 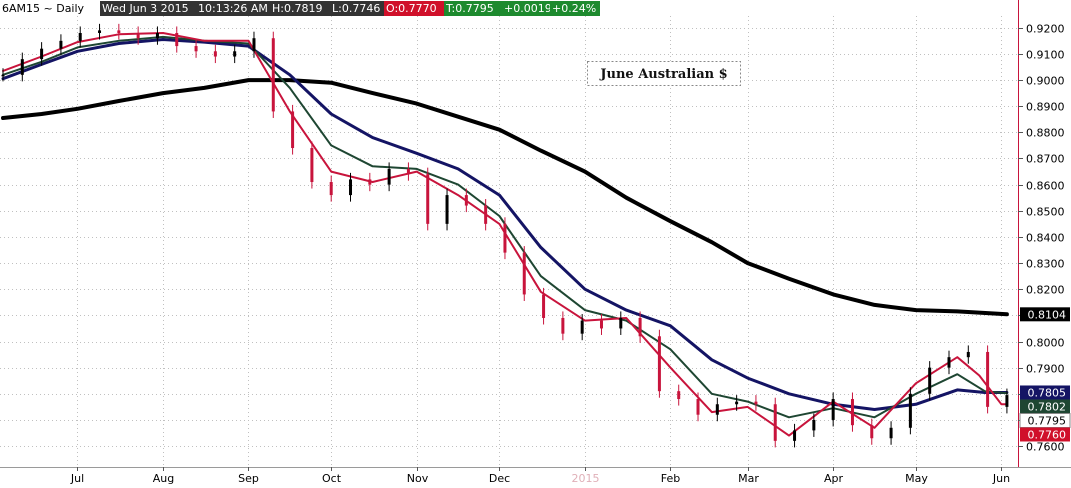 I want to click on x-tick-label: Aug, so click(x=163, y=478).